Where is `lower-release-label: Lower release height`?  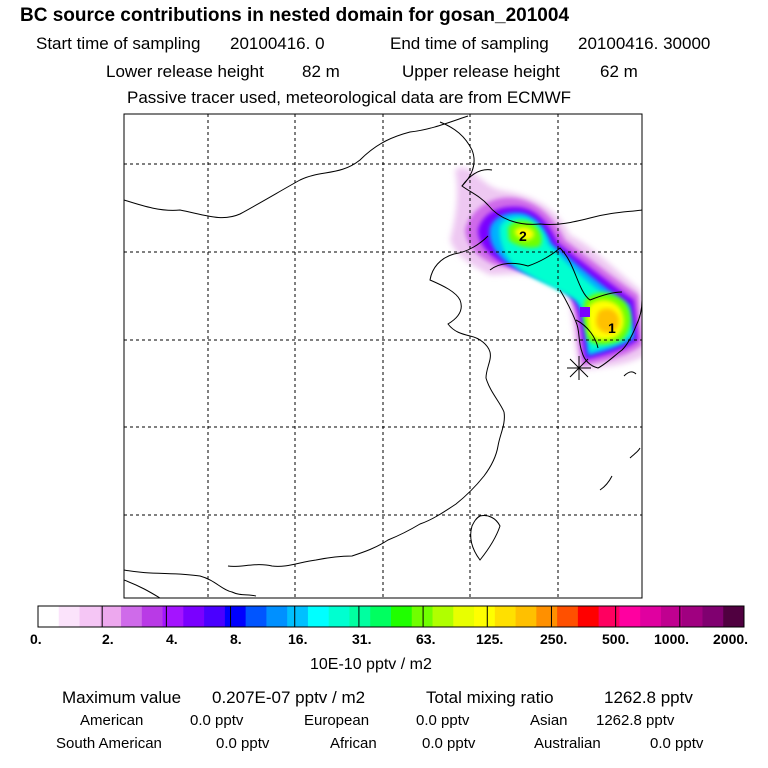
lower-release-label: Lower release height is located at coordinates (185, 71).